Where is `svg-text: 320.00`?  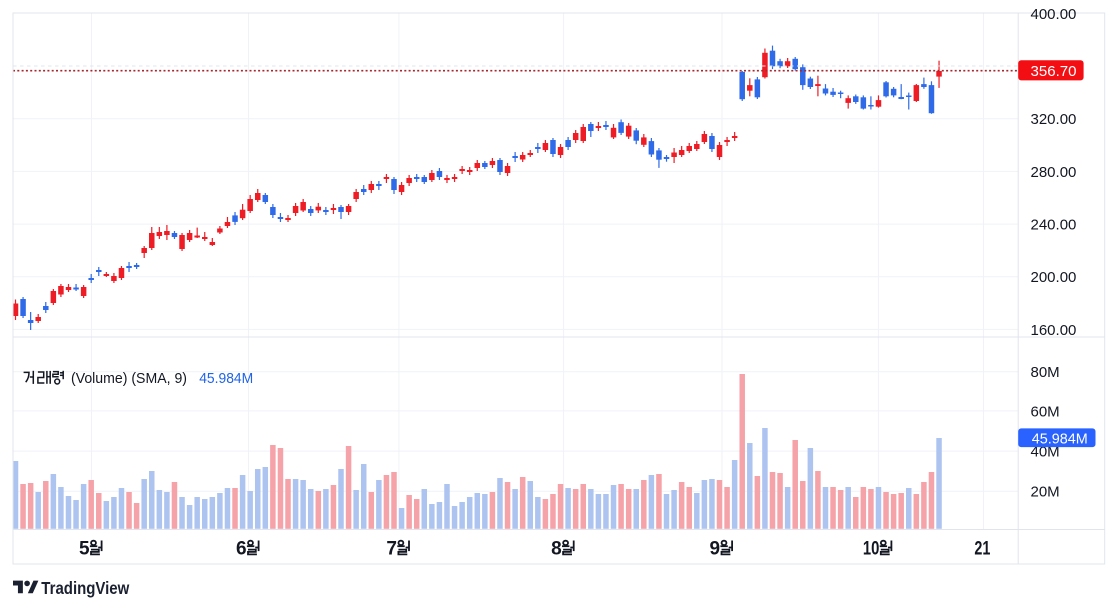
svg-text: 320.00 is located at coordinates (1054, 119).